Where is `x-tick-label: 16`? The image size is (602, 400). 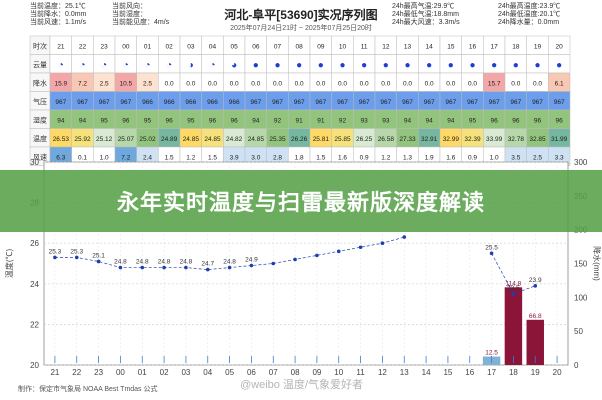
x-tick-label: 16 is located at coordinates (469, 372).